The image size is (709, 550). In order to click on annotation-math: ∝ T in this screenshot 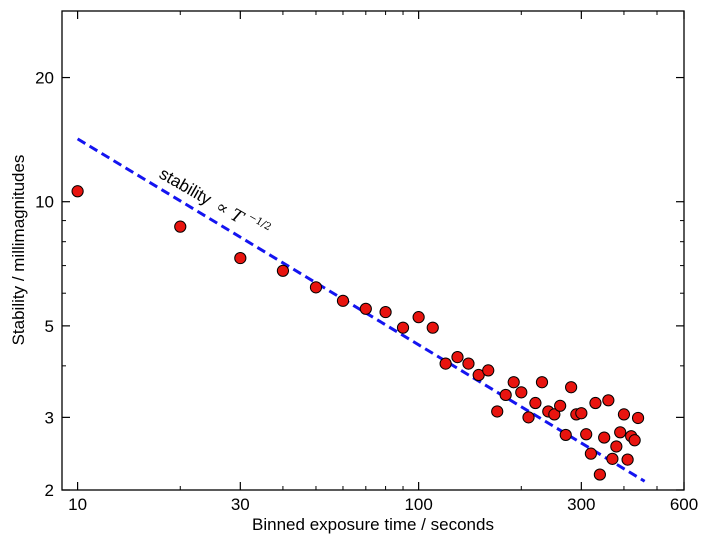, I will do `click(230, 213)`.